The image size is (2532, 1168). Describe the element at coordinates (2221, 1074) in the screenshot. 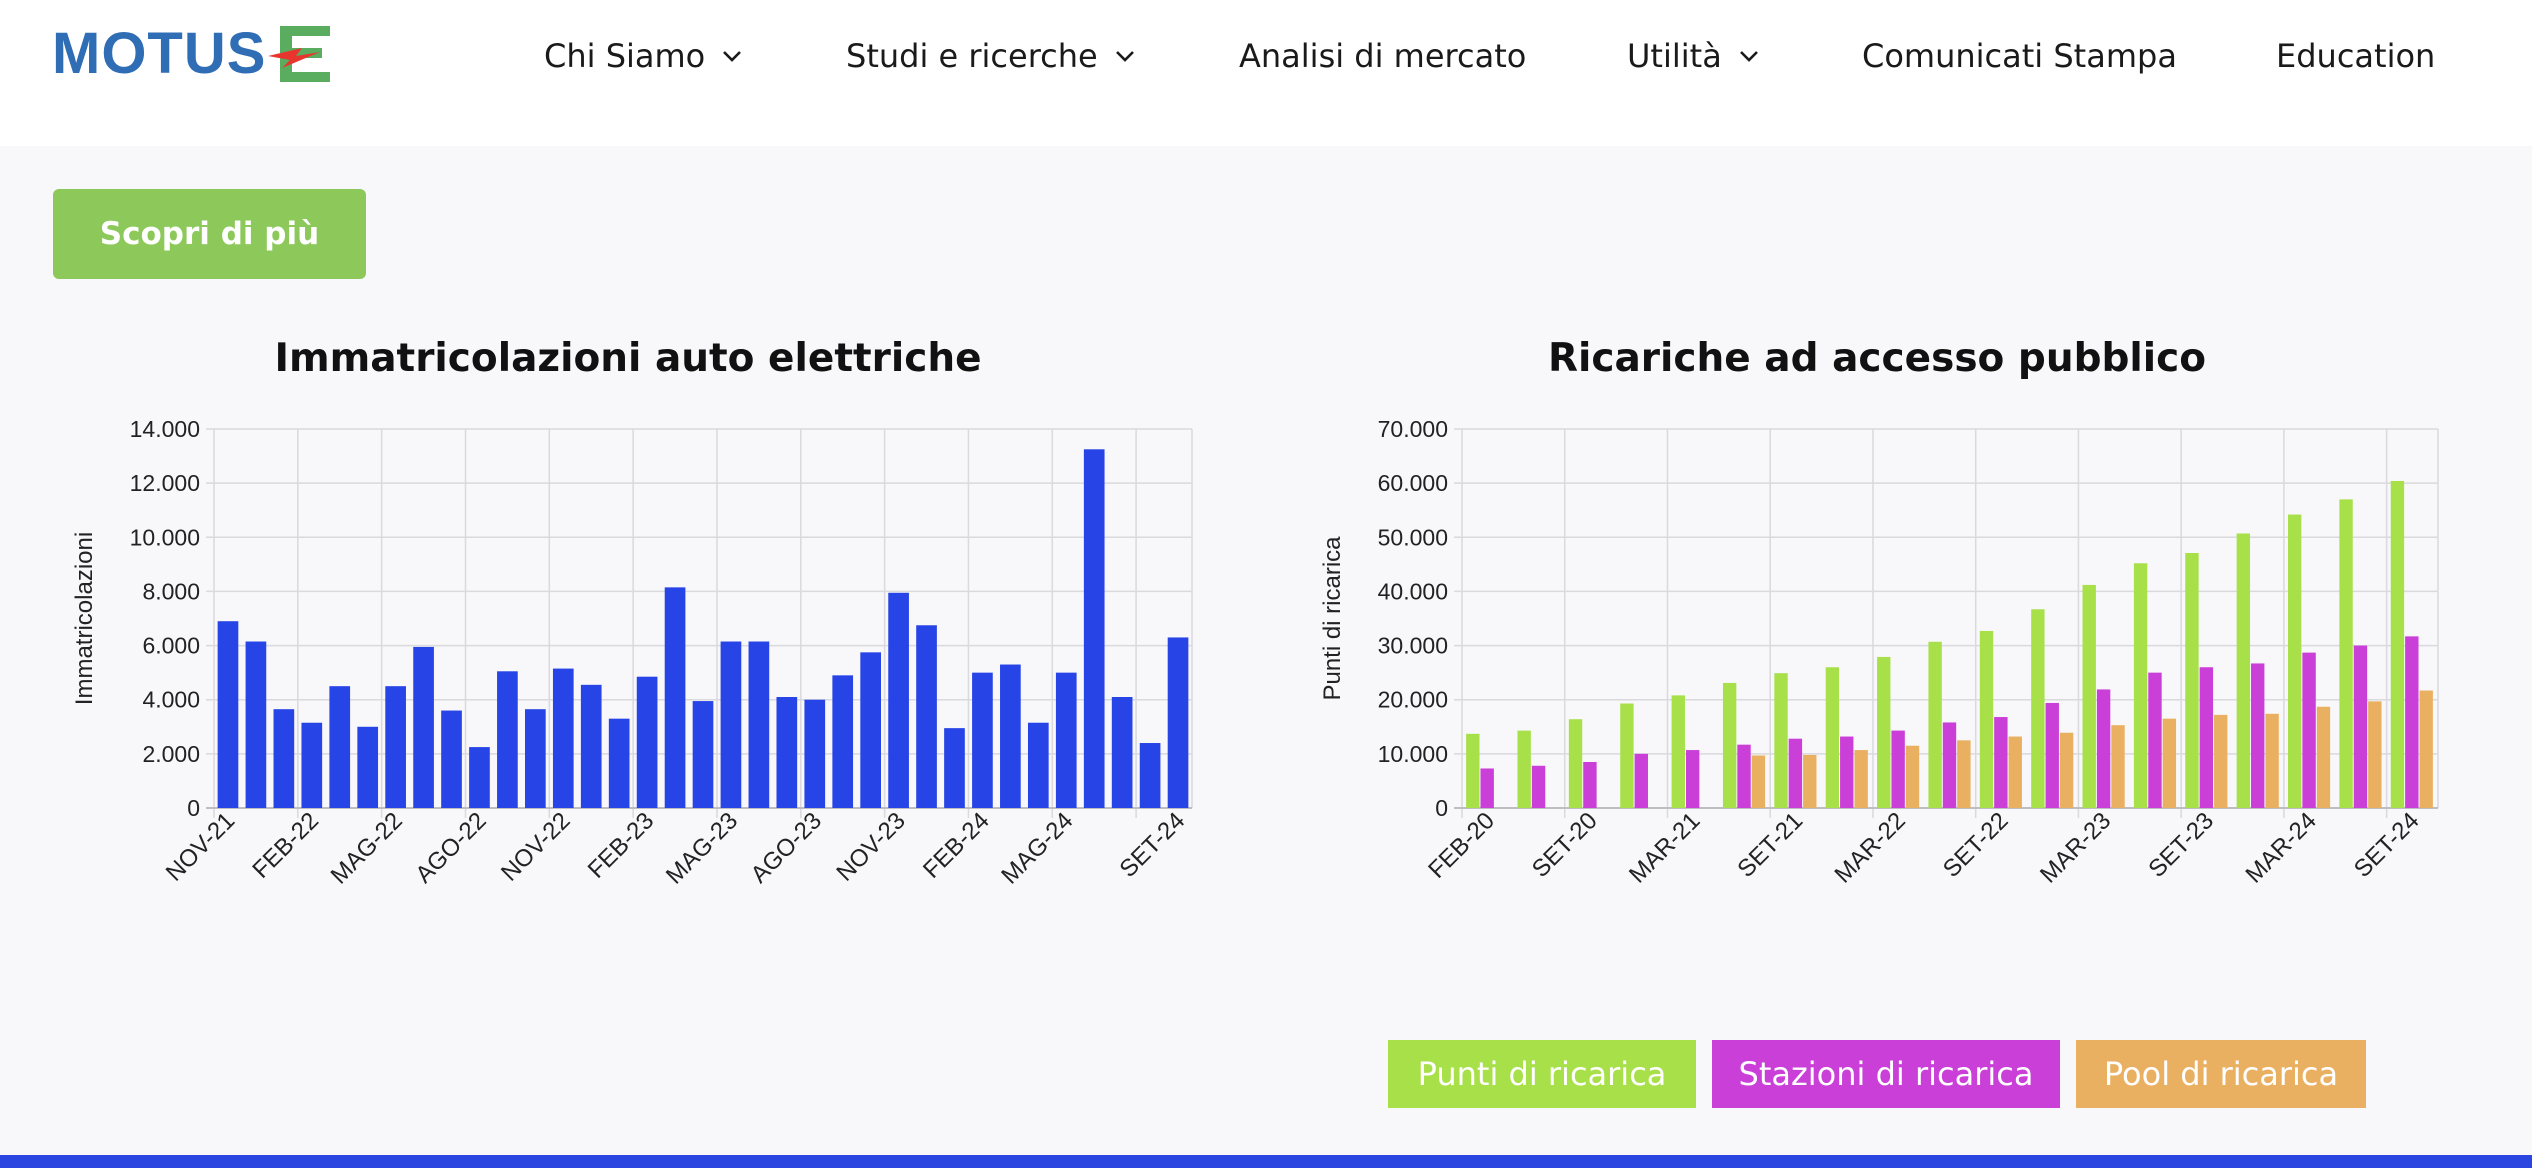

I see `legend-pool-di-ricarica: Pool di ricarica` at that location.